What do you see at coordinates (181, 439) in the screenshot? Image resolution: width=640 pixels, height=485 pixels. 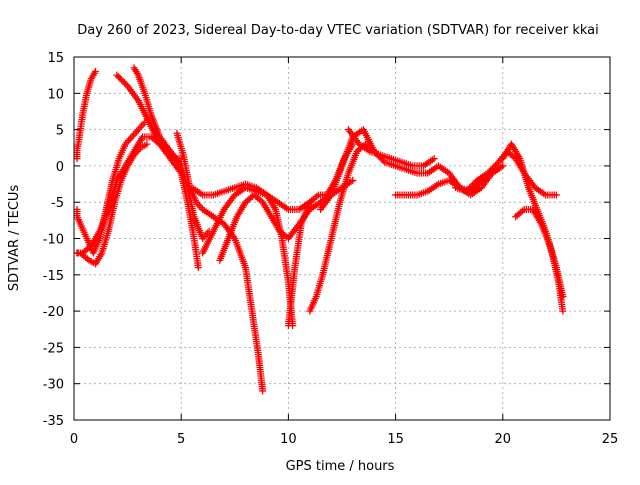 I see `x-tick-label: 5` at bounding box center [181, 439].